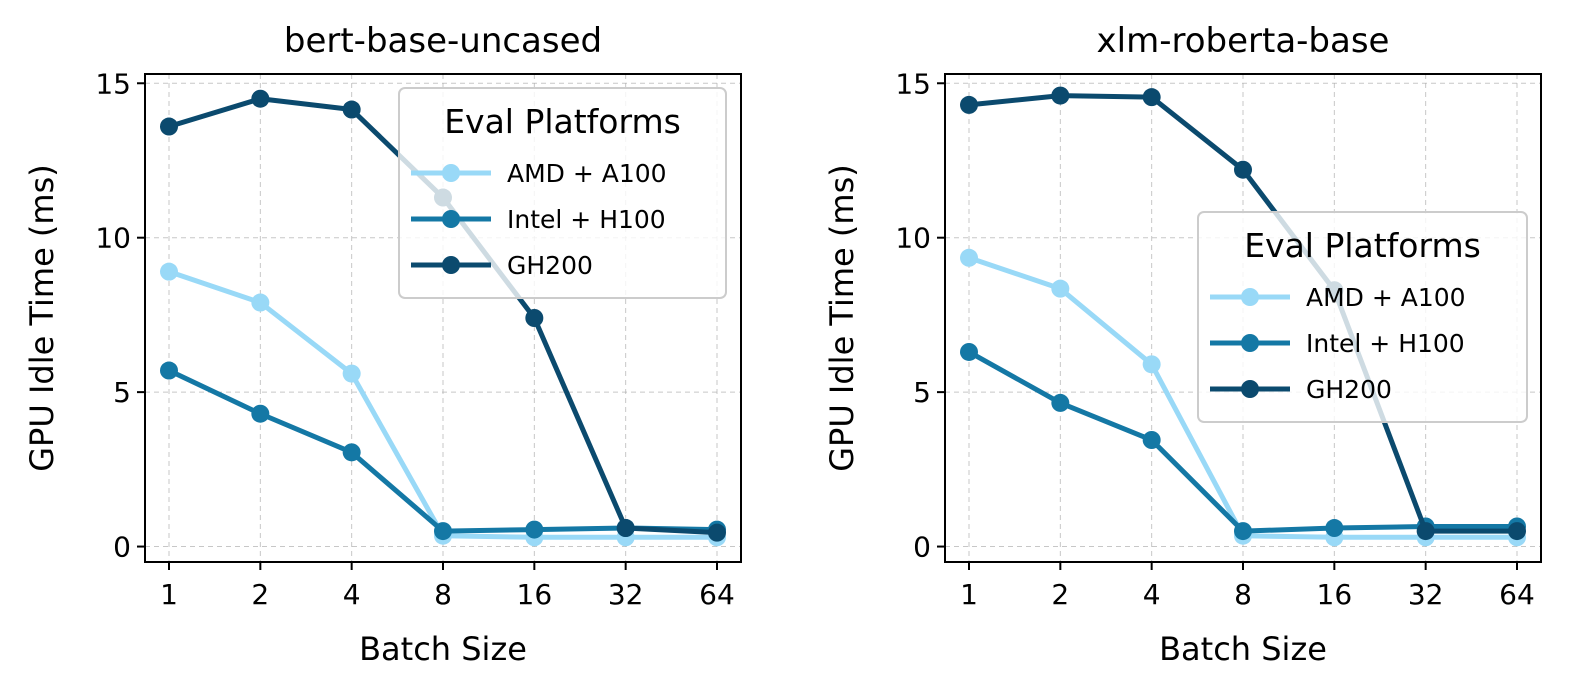 This screenshot has width=1577, height=698. What do you see at coordinates (443, 41) in the screenshot?
I see `chart-title: bert-base-uncased` at bounding box center [443, 41].